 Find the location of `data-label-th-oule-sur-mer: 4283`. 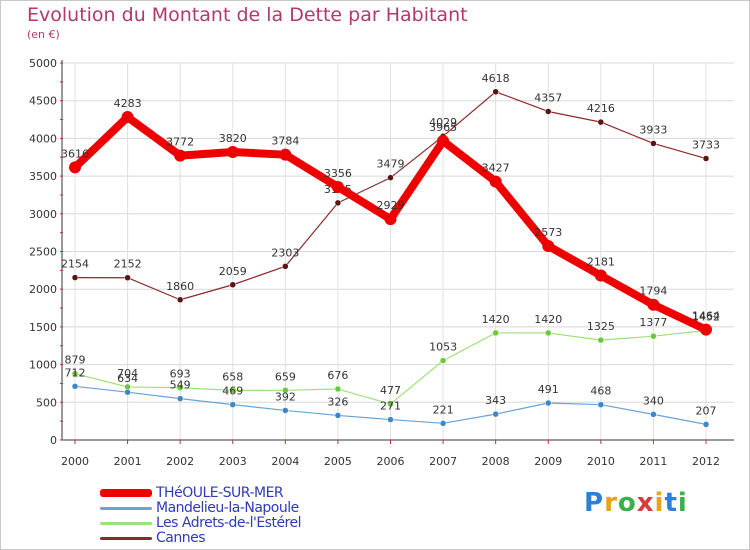

data-label-th-oule-sur-mer: 4283 is located at coordinates (128, 103).